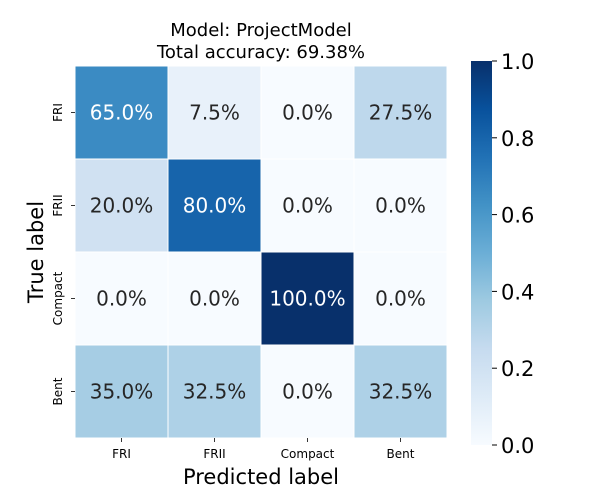 This screenshot has width=600, height=500. What do you see at coordinates (260, 30) in the screenshot?
I see `chart-title-line-1: Model: ProjectModel` at bounding box center [260, 30].